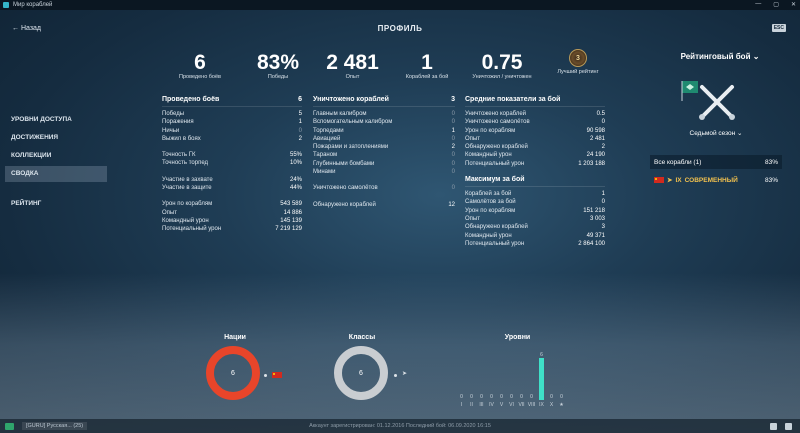  I want to click on all-ships-label: Все корабли (1), so click(678, 162).